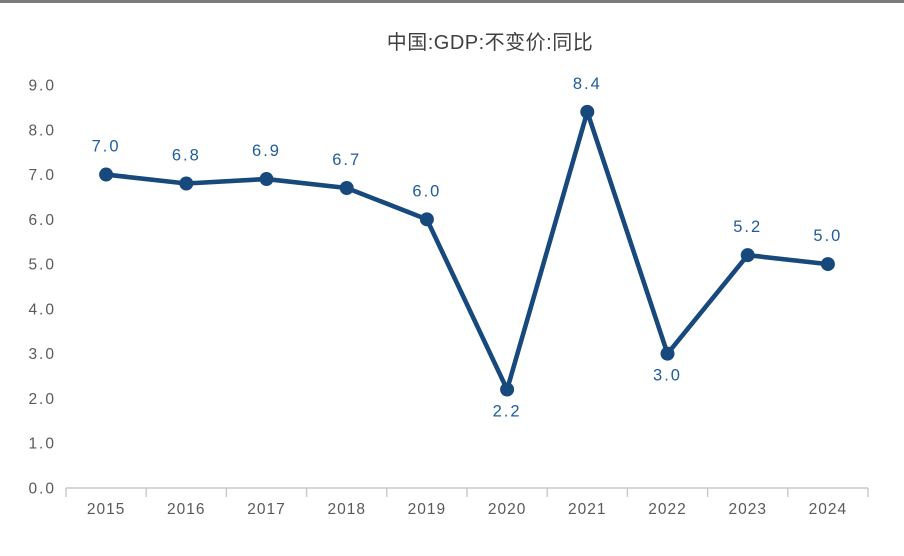 The image size is (904, 556). Describe the element at coordinates (828, 509) in the screenshot. I see `x-tick-label: 2024` at that location.